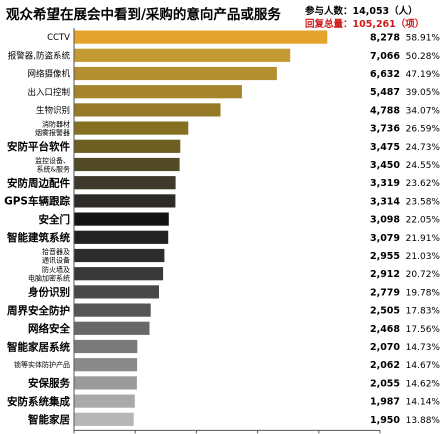 The height and width of the screenshot is (434, 447). I want to click on percent-label: 39.05%, so click(423, 93).